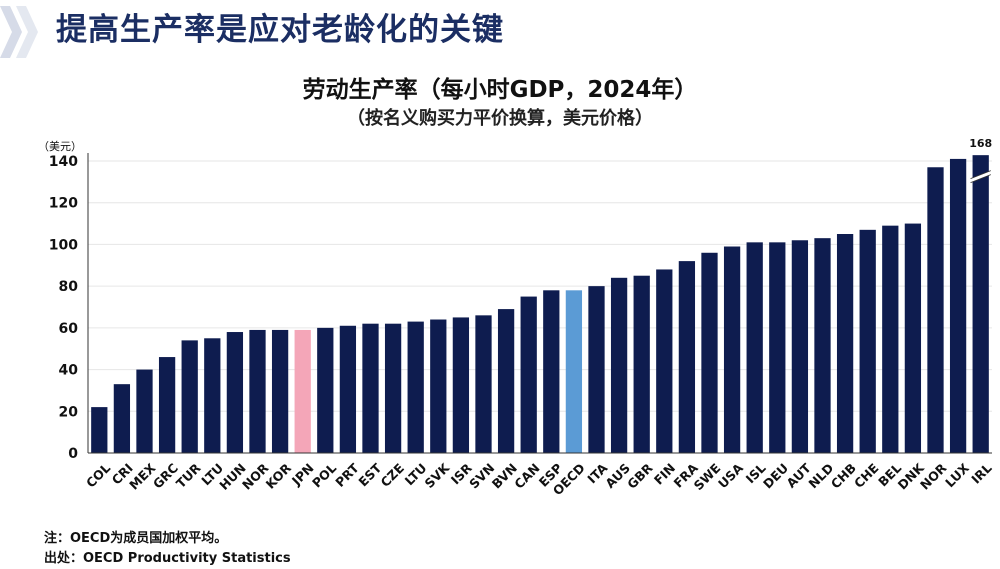 The image size is (1000, 569). I want to click on chevron-decoration-icon, so click(19, 32).